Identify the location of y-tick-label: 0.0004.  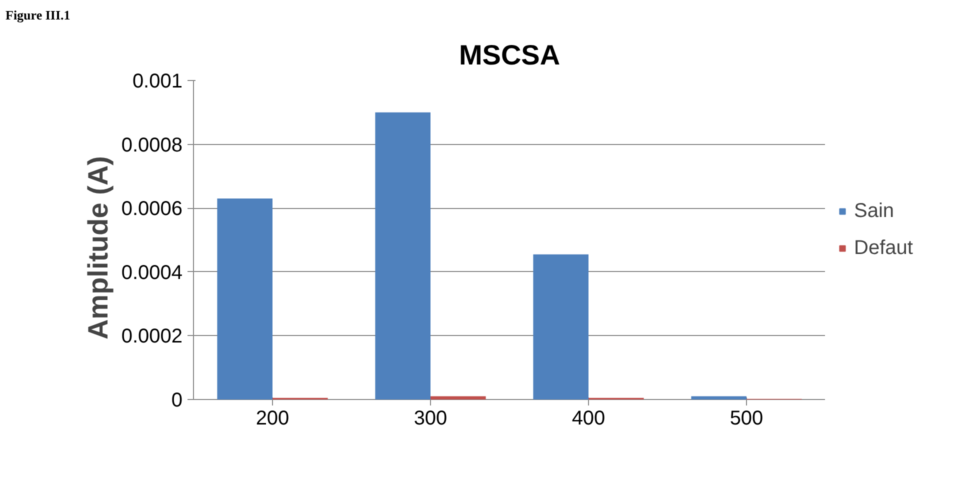
(151, 273).